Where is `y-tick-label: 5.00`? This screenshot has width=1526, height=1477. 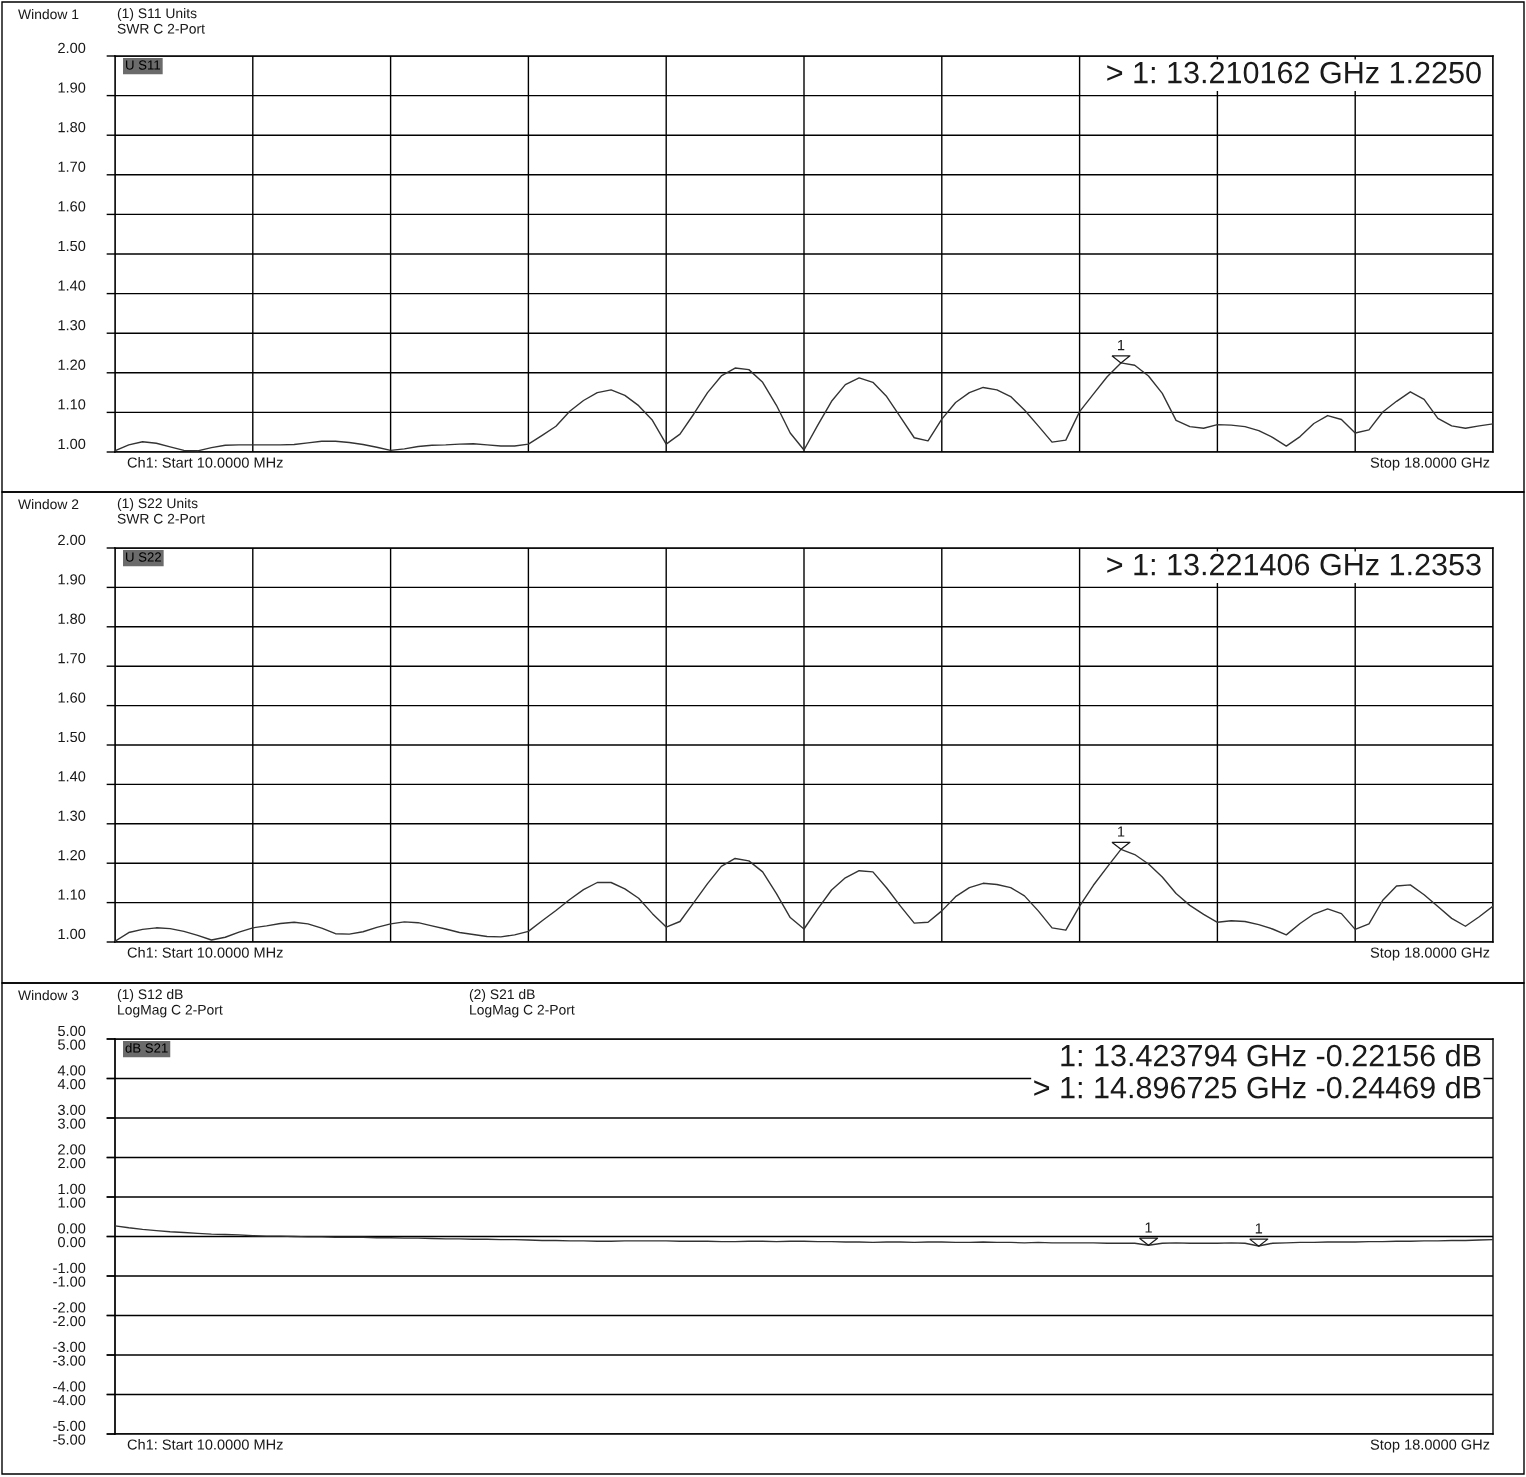
y-tick-label: 5.00 is located at coordinates (72, 1031).